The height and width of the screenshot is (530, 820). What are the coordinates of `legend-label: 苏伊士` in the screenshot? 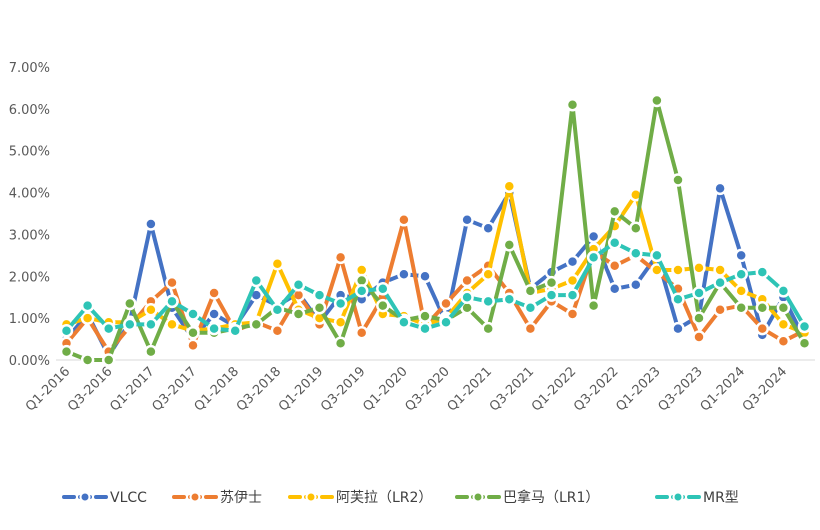 It's located at (241, 498).